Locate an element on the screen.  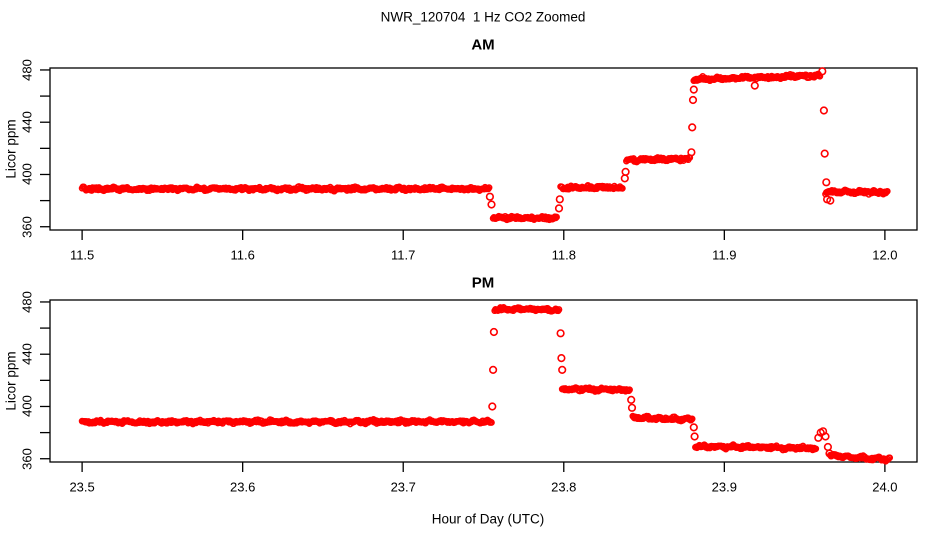
x-tick-label: 11.9 is located at coordinates (724, 255).